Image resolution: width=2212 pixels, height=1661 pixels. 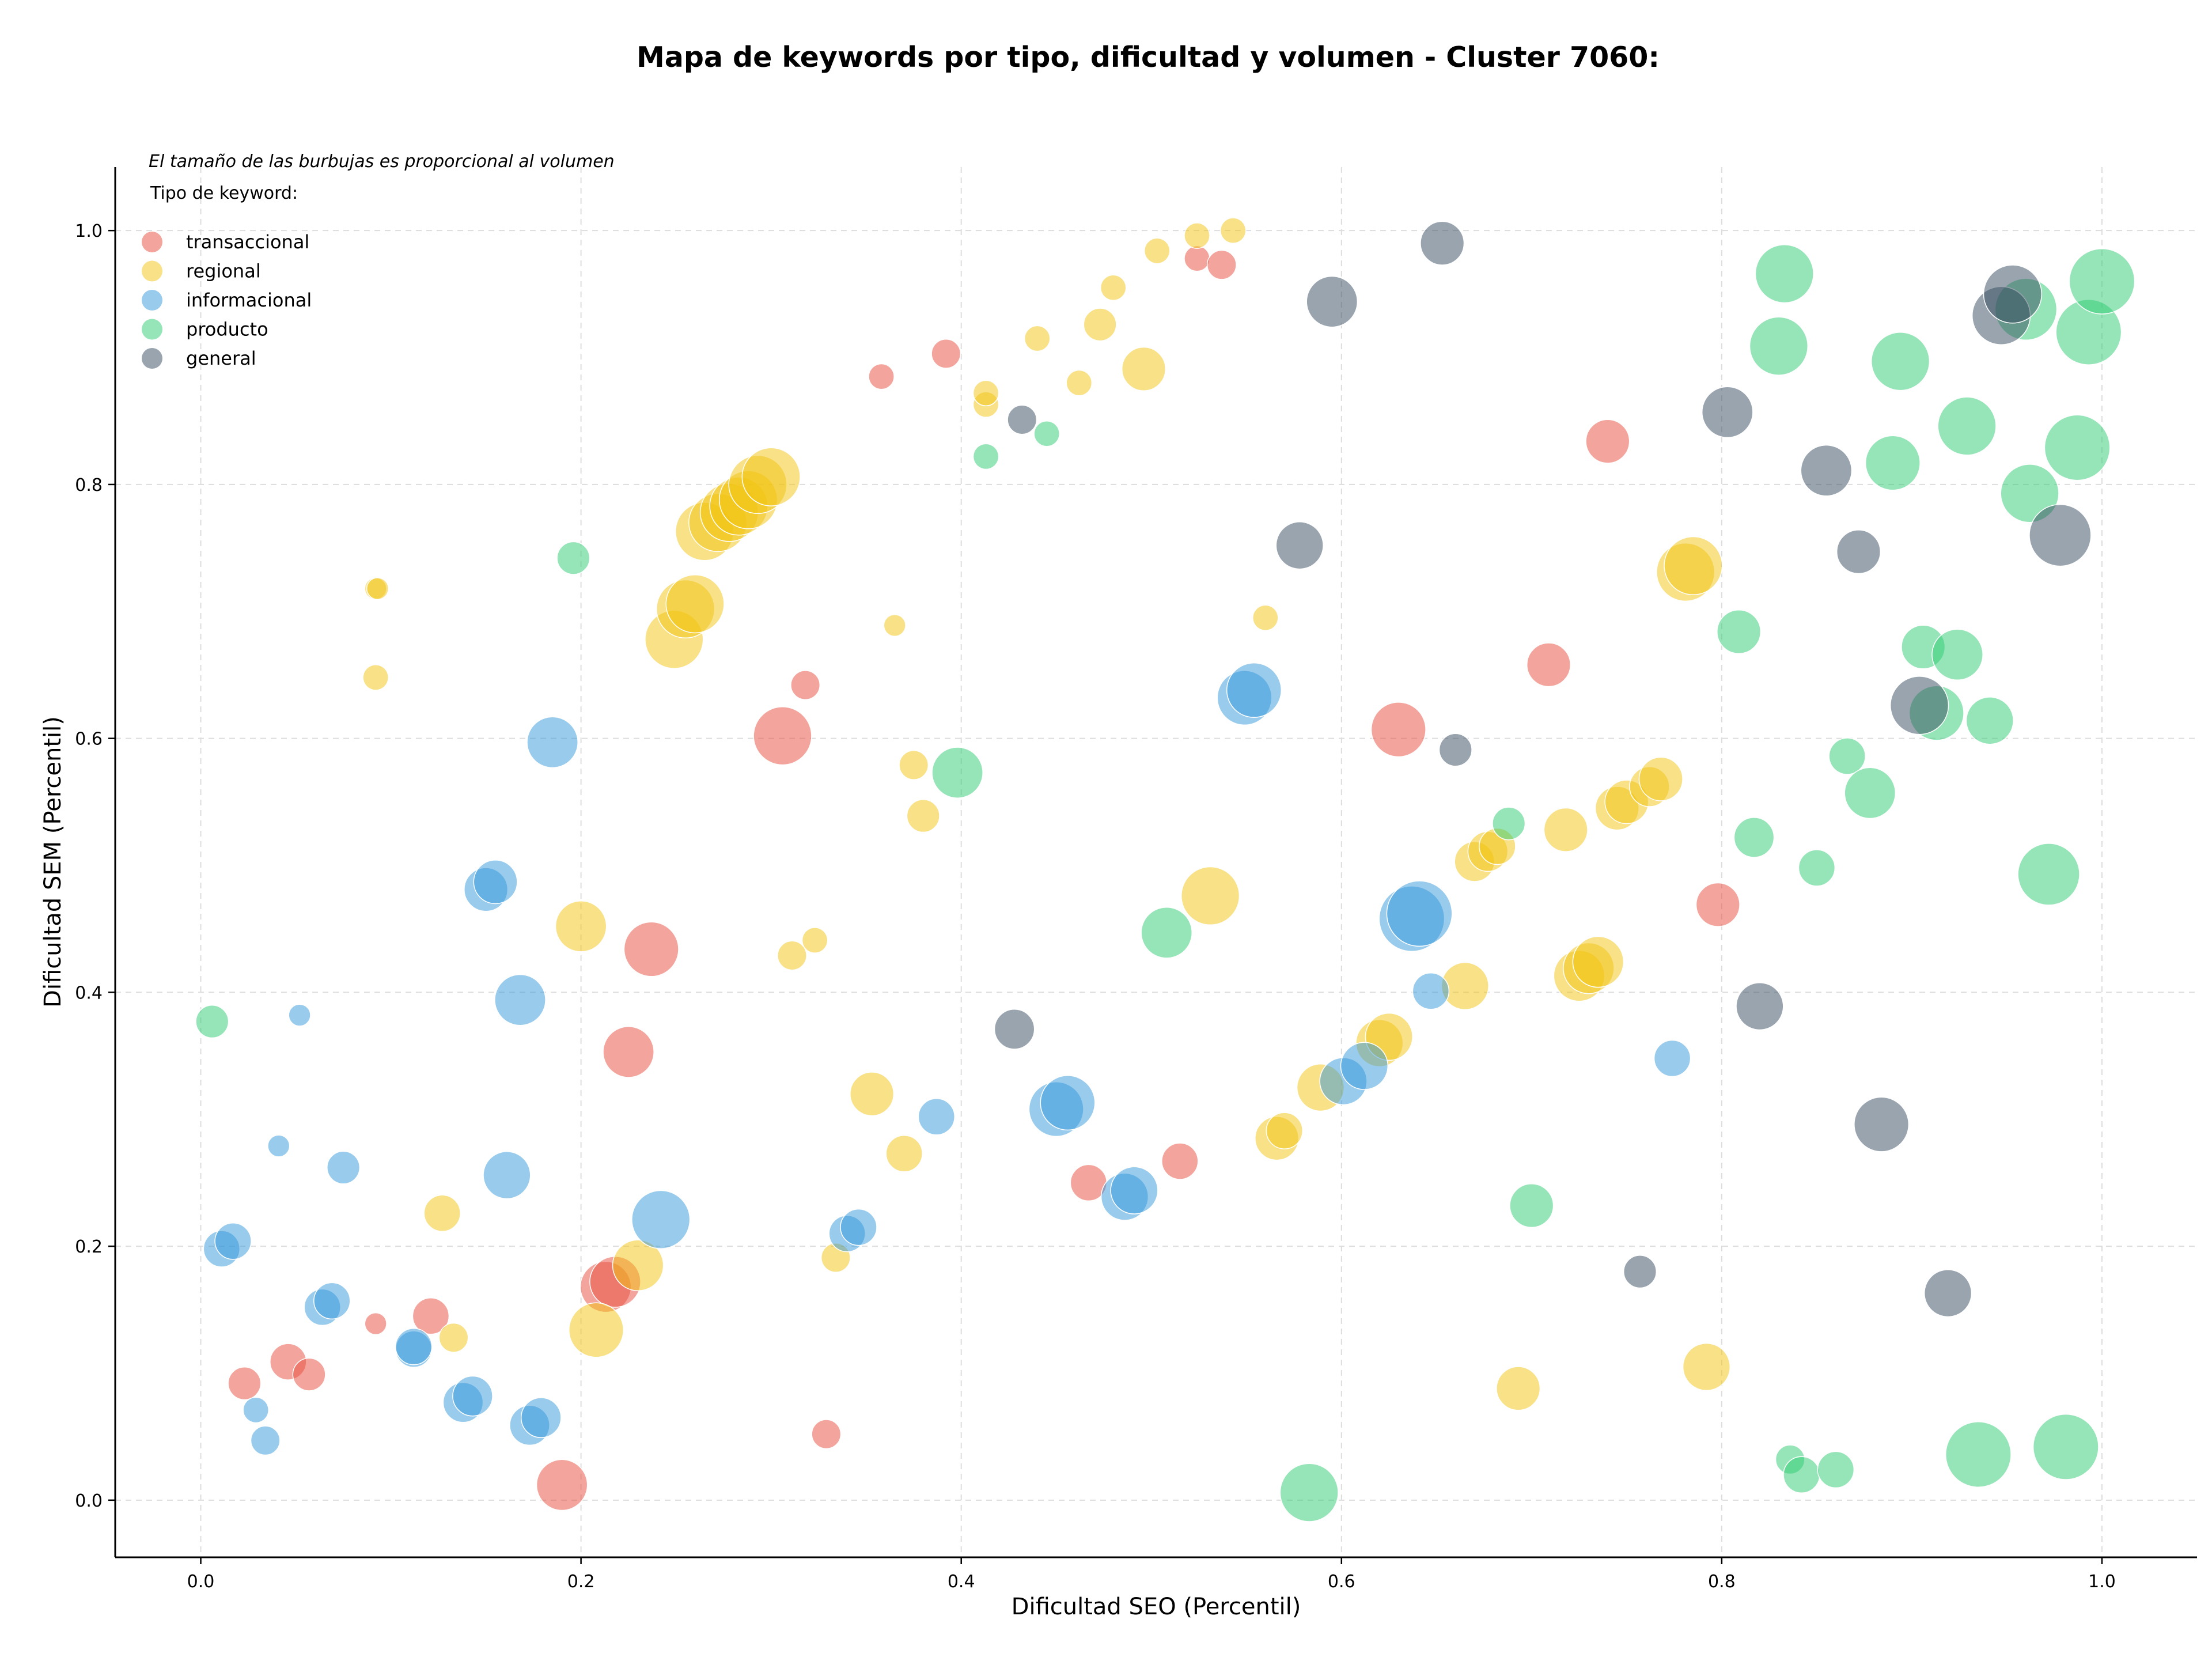 I want to click on x-tick-label: 0.2, so click(x=581, y=1582).